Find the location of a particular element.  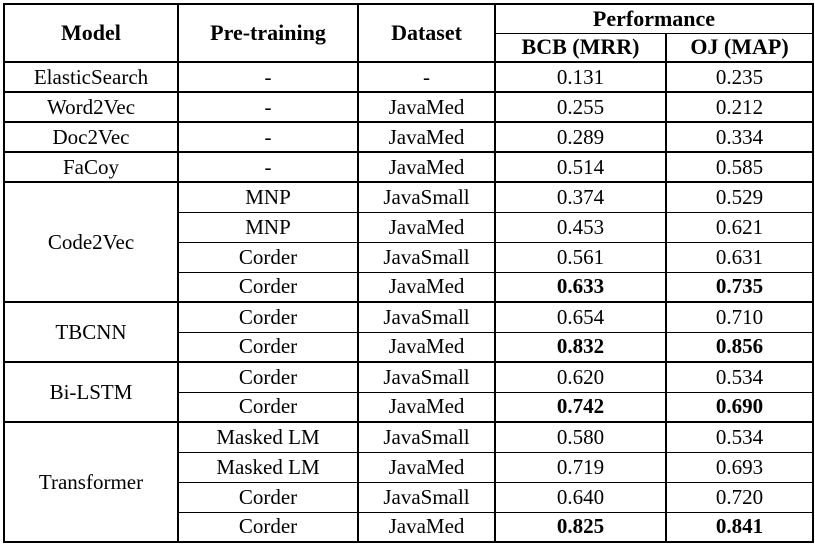

model-cell: Doc2Vec is located at coordinates (91, 136).